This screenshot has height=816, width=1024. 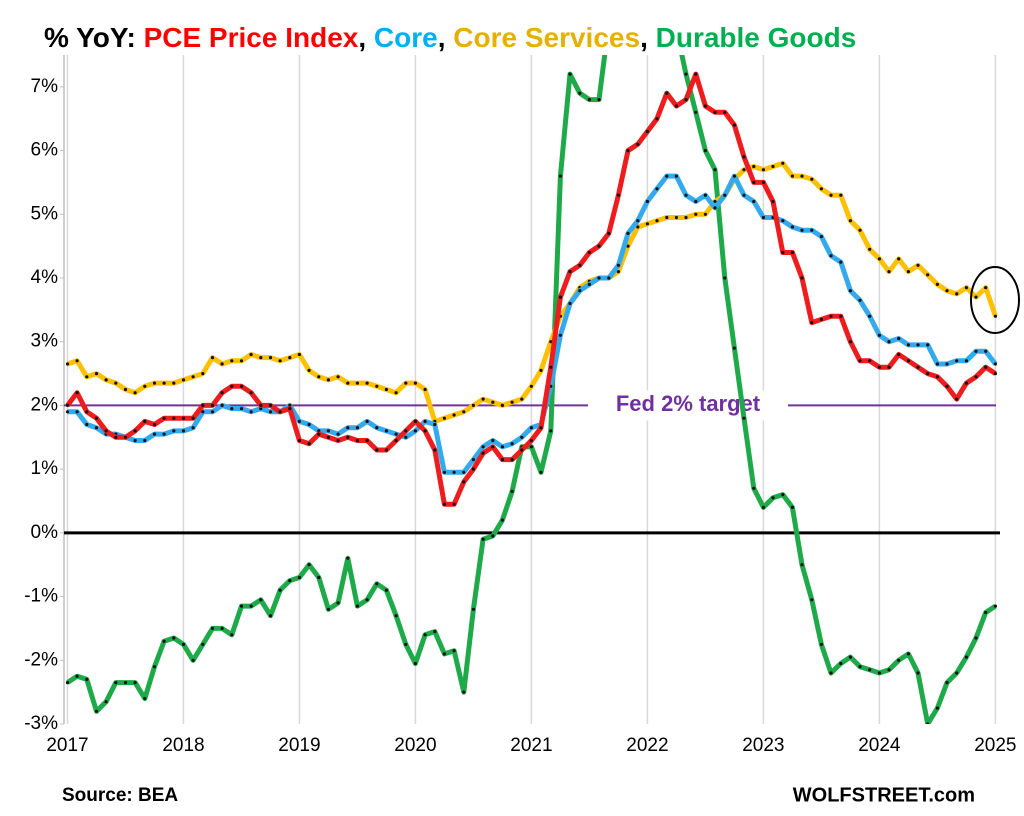 What do you see at coordinates (45, 86) in the screenshot?
I see `y-tick-label: 7%` at bounding box center [45, 86].